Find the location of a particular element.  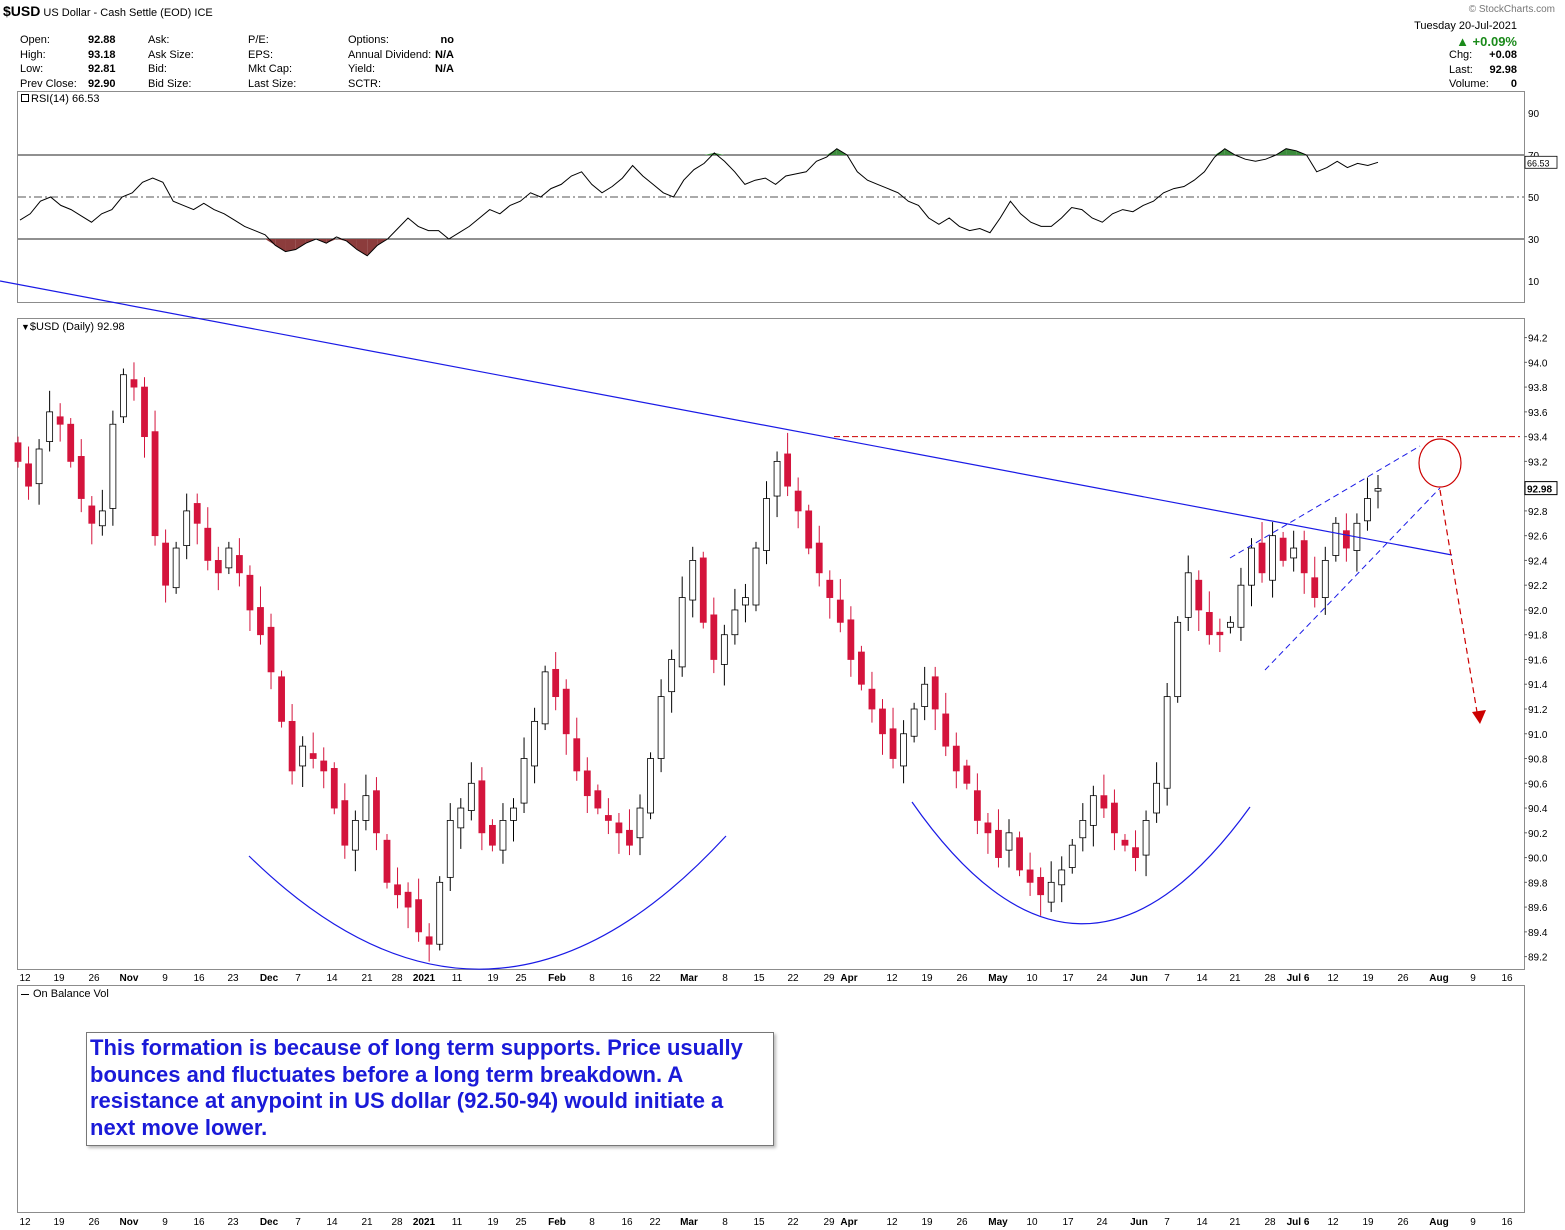

obv-xtick-label: 8 is located at coordinates (725, 1222).